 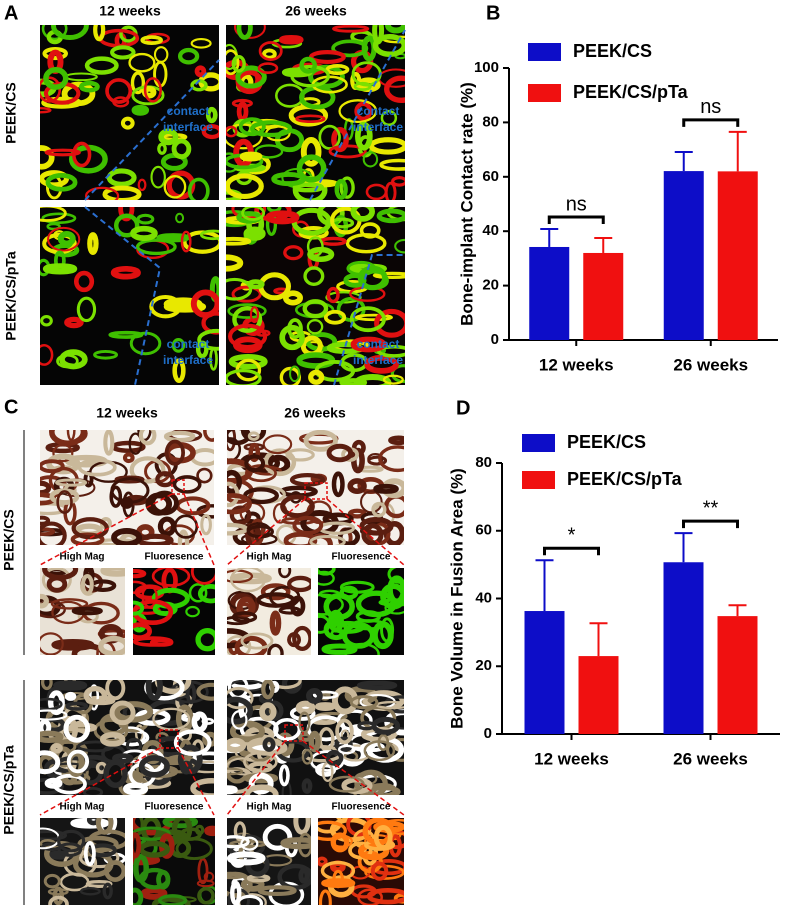 What do you see at coordinates (11, 13) in the screenshot?
I see `panel-label: A` at bounding box center [11, 13].